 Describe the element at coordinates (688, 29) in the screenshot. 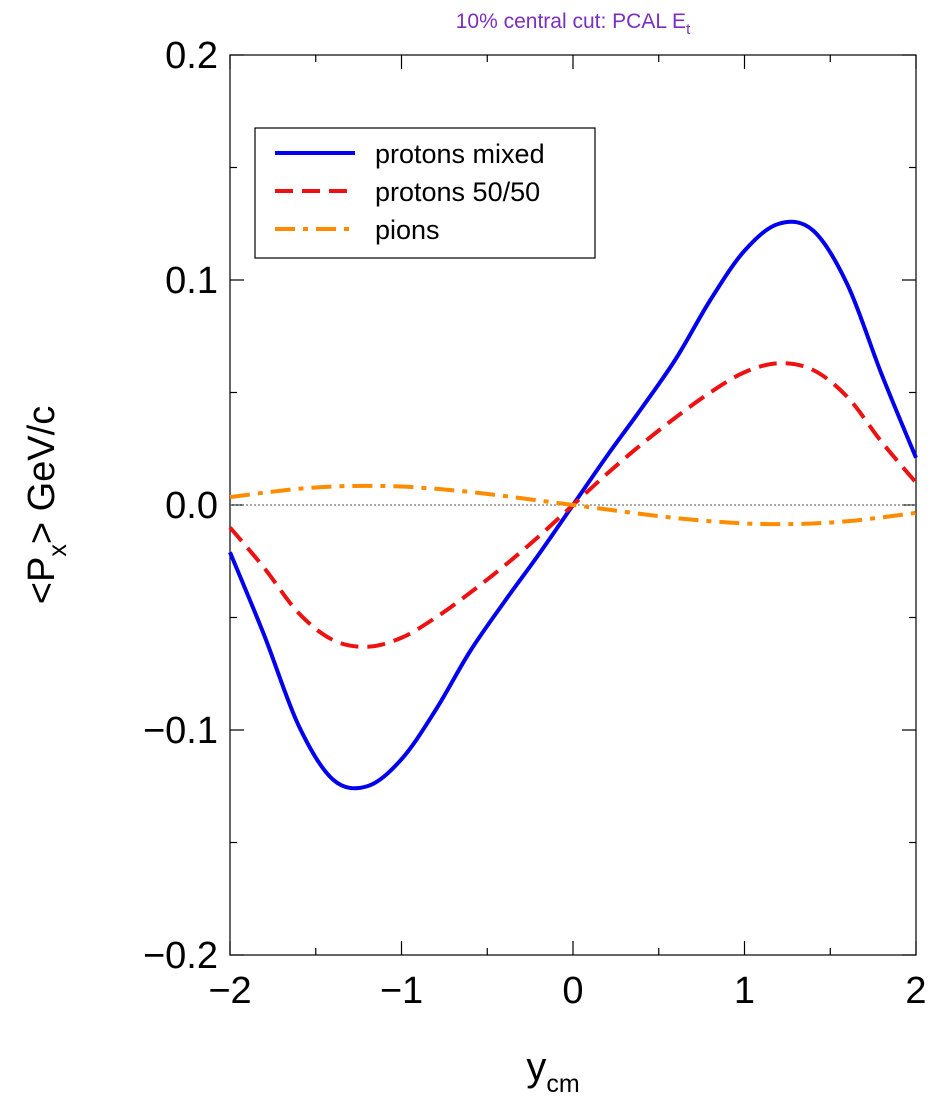

I see `chart-title-subscript: t` at that location.